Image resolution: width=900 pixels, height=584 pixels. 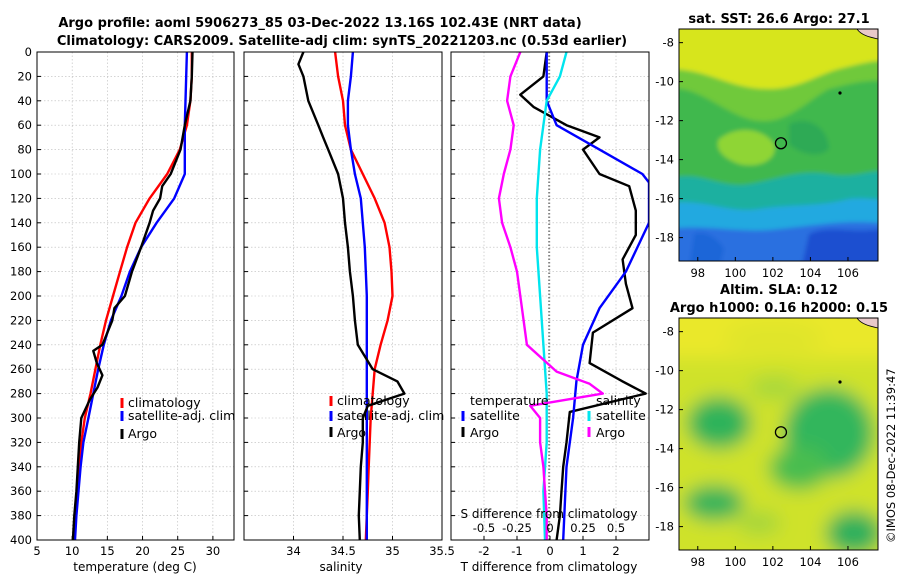 I want to click on y-tick-label: 300, so click(x=21, y=418).